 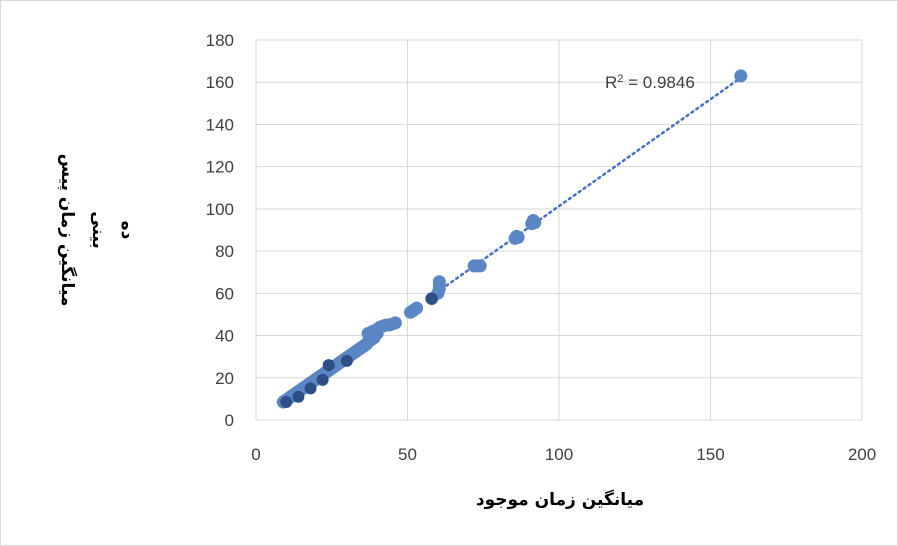 What do you see at coordinates (224, 293) in the screenshot?
I see `y-tick-label: 60` at bounding box center [224, 293].